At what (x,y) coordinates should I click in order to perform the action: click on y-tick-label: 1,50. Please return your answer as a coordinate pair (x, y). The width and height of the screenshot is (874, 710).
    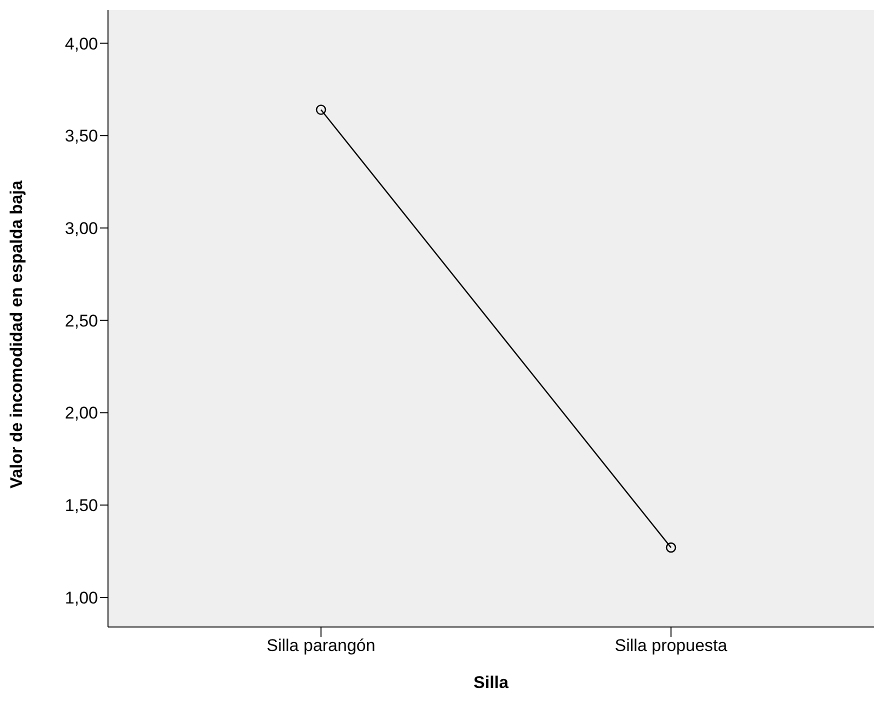
    Looking at the image, I should click on (81, 506).